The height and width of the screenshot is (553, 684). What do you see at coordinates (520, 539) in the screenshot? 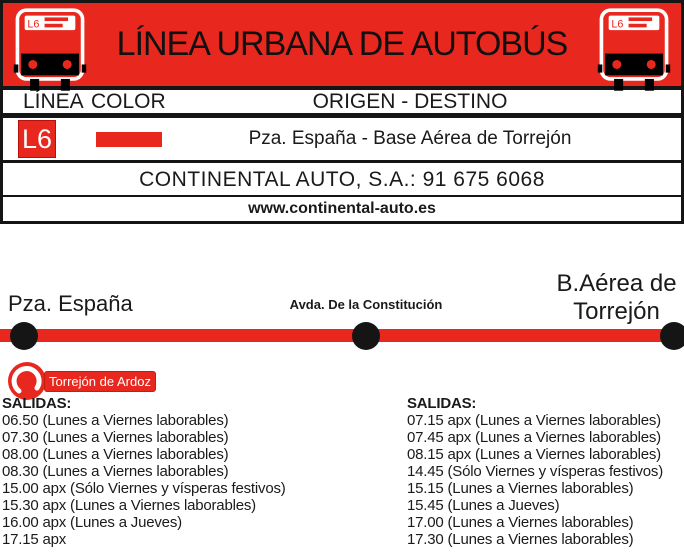
I see `departure-time: 17.30 (Lunes a Viernes laborables)` at bounding box center [520, 539].